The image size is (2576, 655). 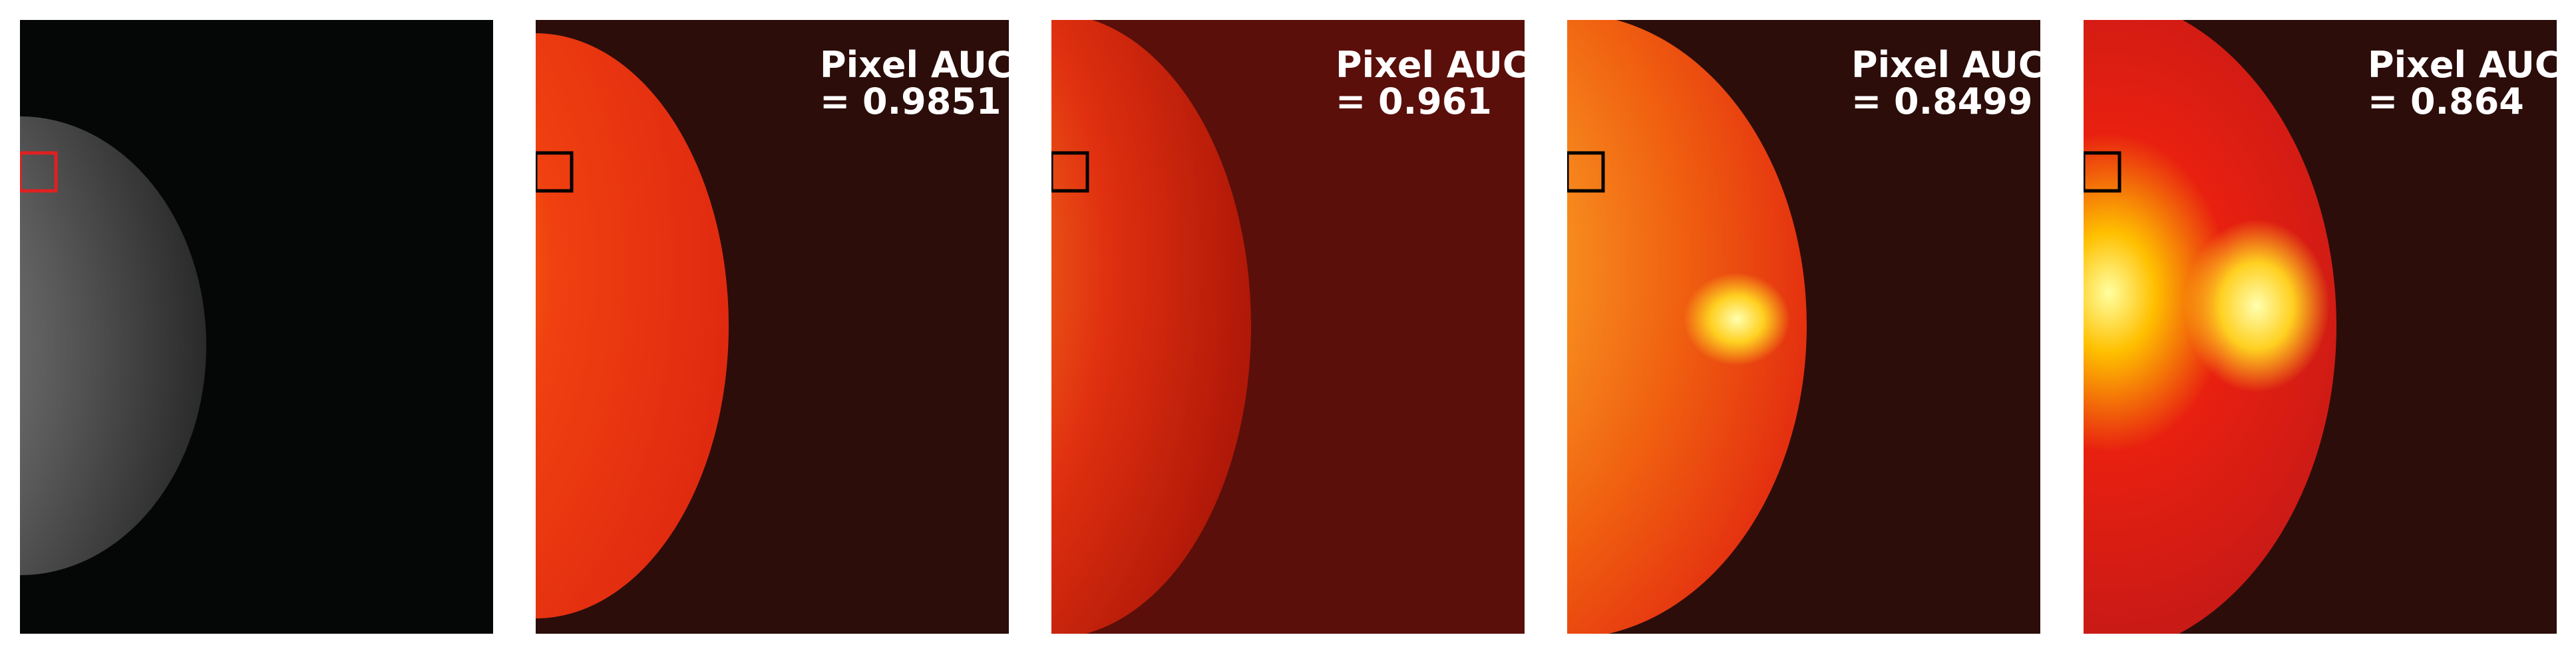 What do you see at coordinates (1942, 101) in the screenshot?
I see `metric-value: = 0.8499` at bounding box center [1942, 101].